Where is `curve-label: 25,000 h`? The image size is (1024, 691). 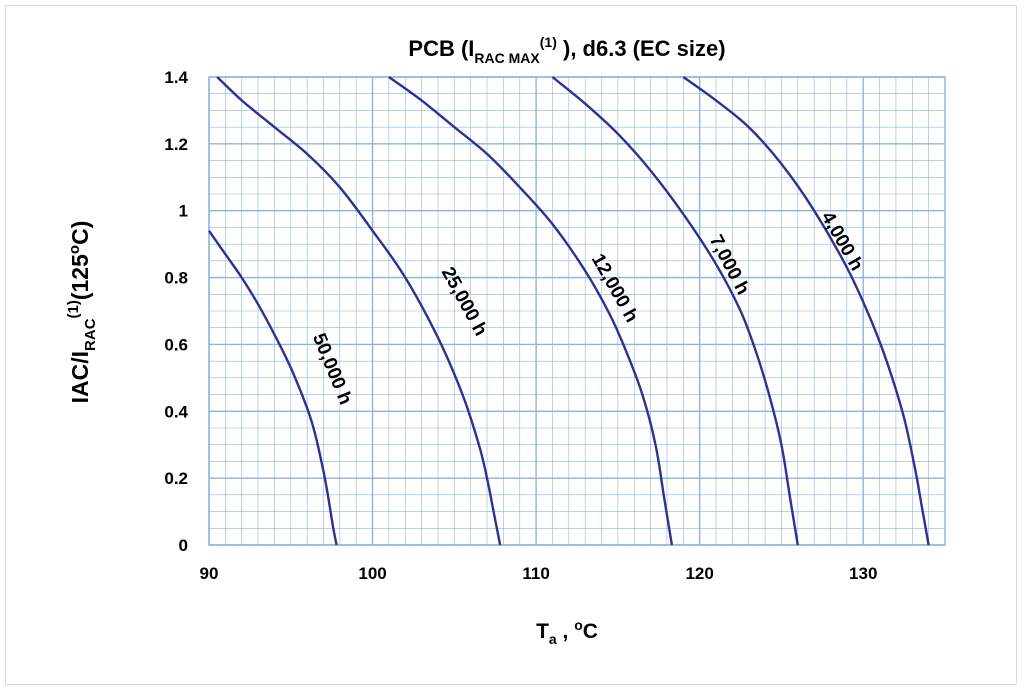
curve-label: 25,000 h is located at coordinates (464, 302).